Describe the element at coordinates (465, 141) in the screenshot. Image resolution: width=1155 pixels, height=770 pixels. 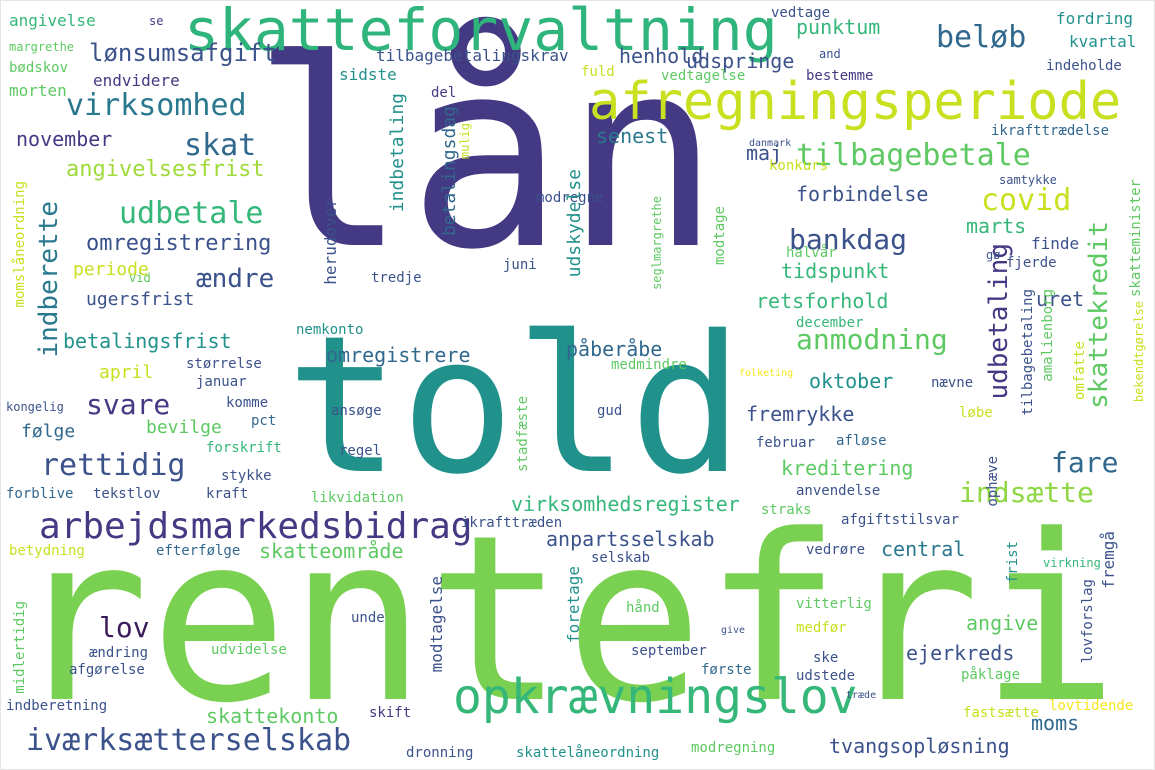
I see `cloud-word: mulig` at that location.